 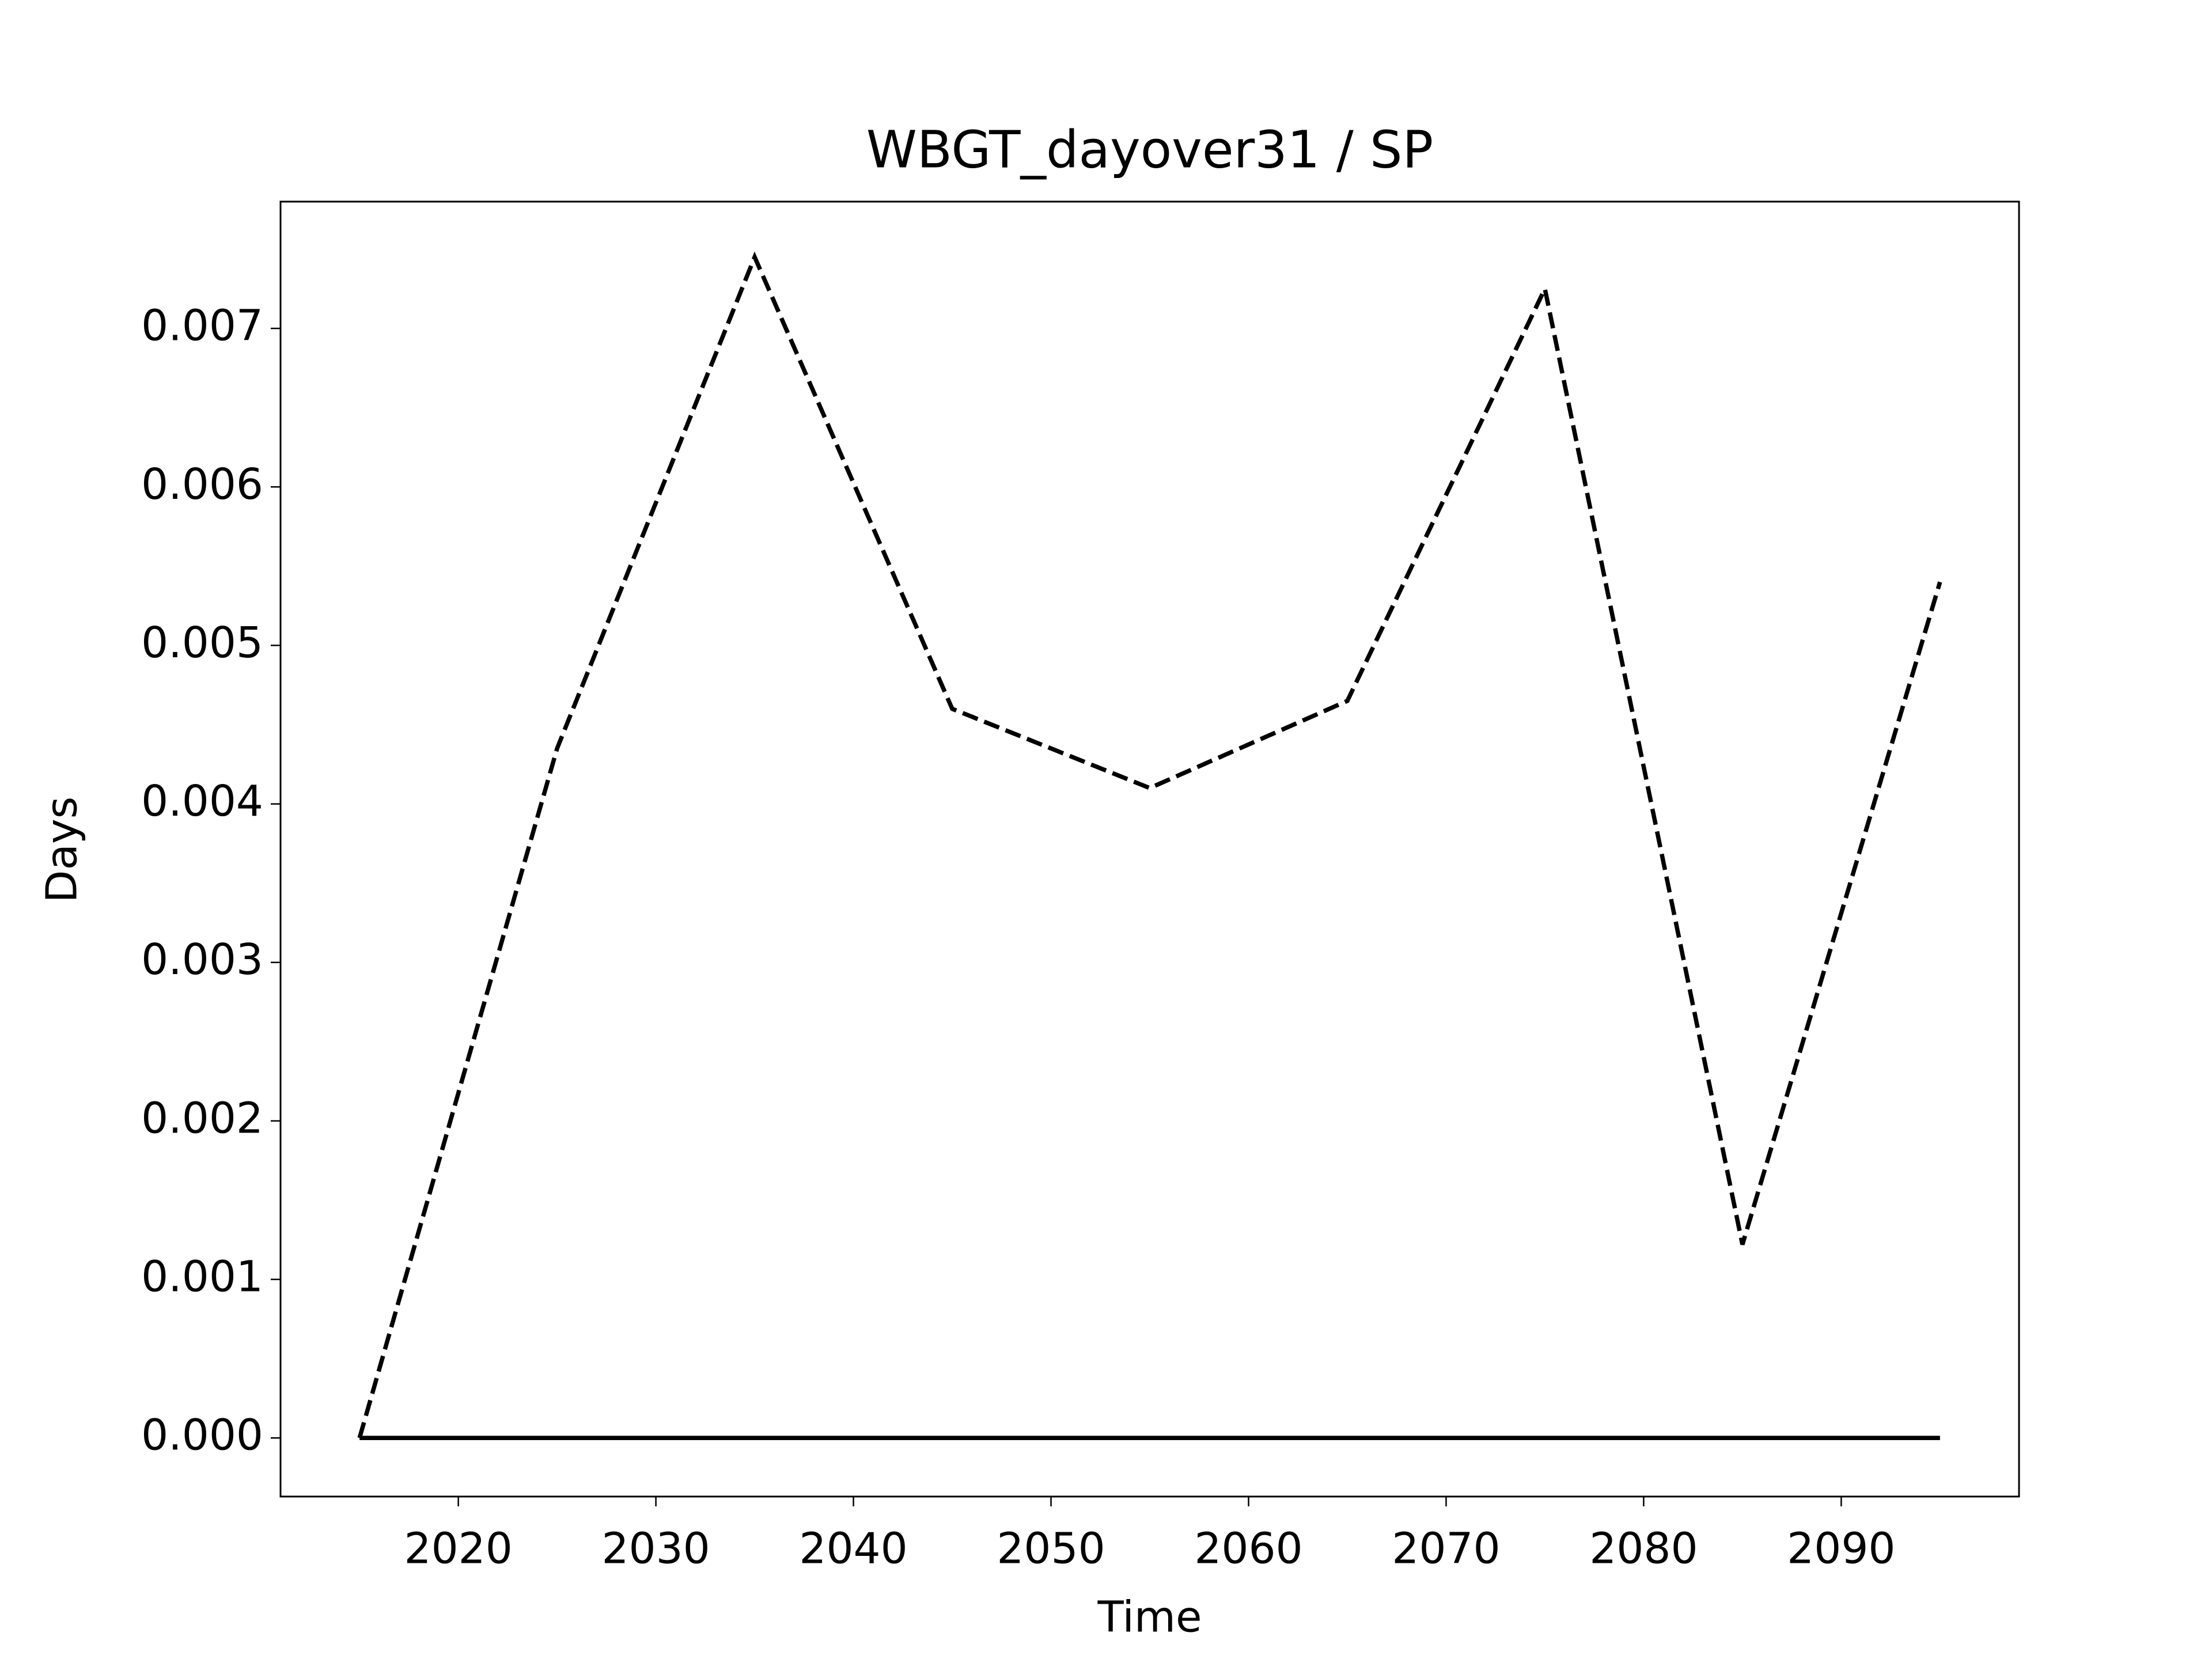 What do you see at coordinates (202, 801) in the screenshot?
I see `y-tick-label: 0.004` at bounding box center [202, 801].